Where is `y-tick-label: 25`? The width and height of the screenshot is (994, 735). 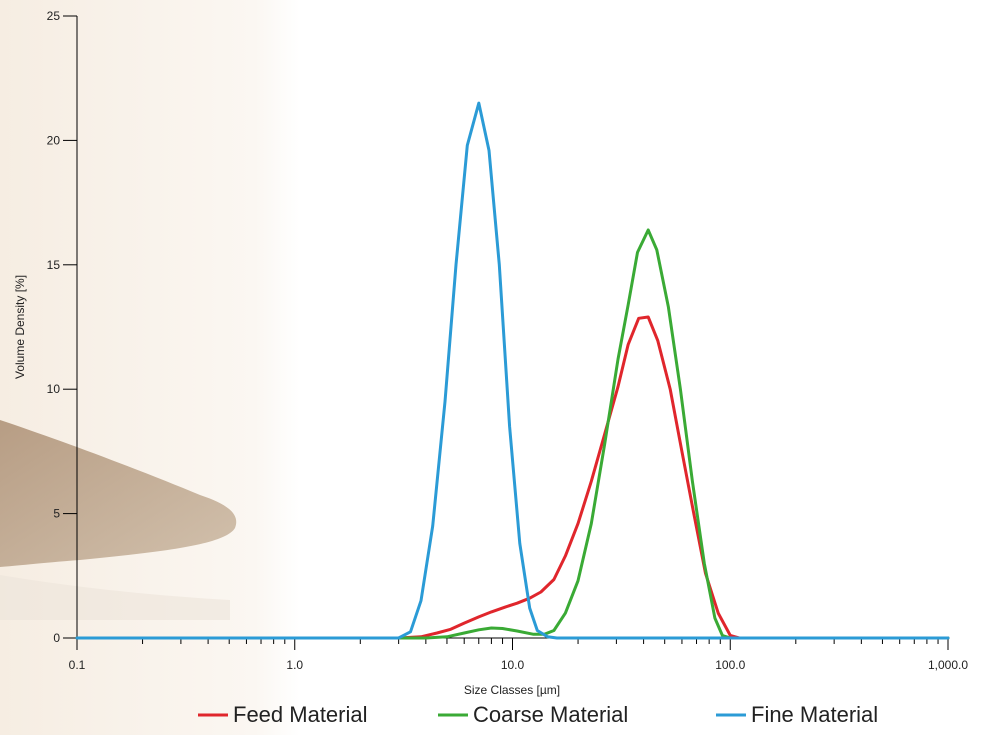 y-tick-label: 25 is located at coordinates (54, 16).